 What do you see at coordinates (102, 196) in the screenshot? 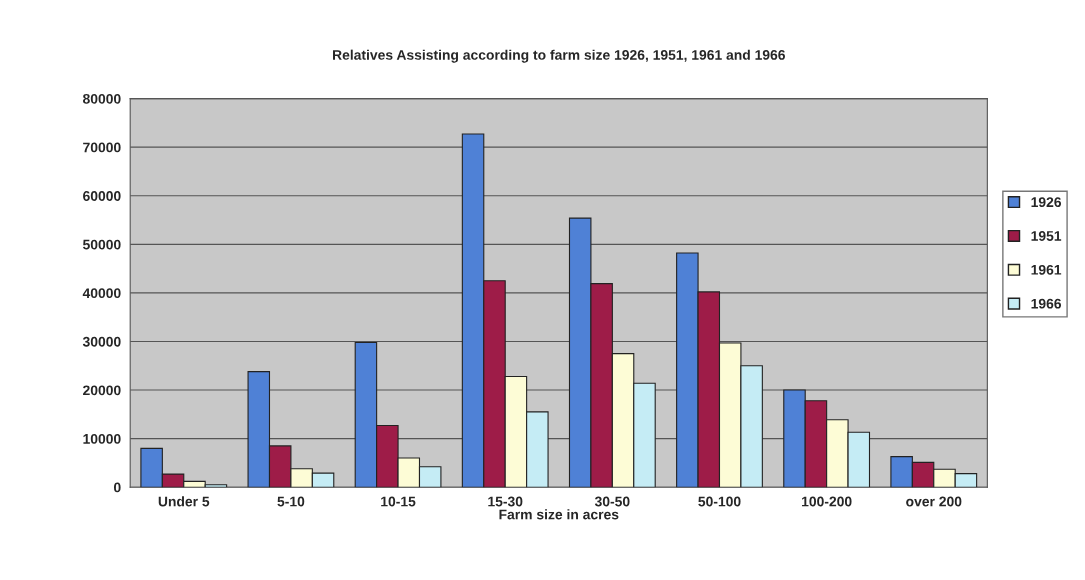
I see `y-tick-label: 60000` at bounding box center [102, 196].